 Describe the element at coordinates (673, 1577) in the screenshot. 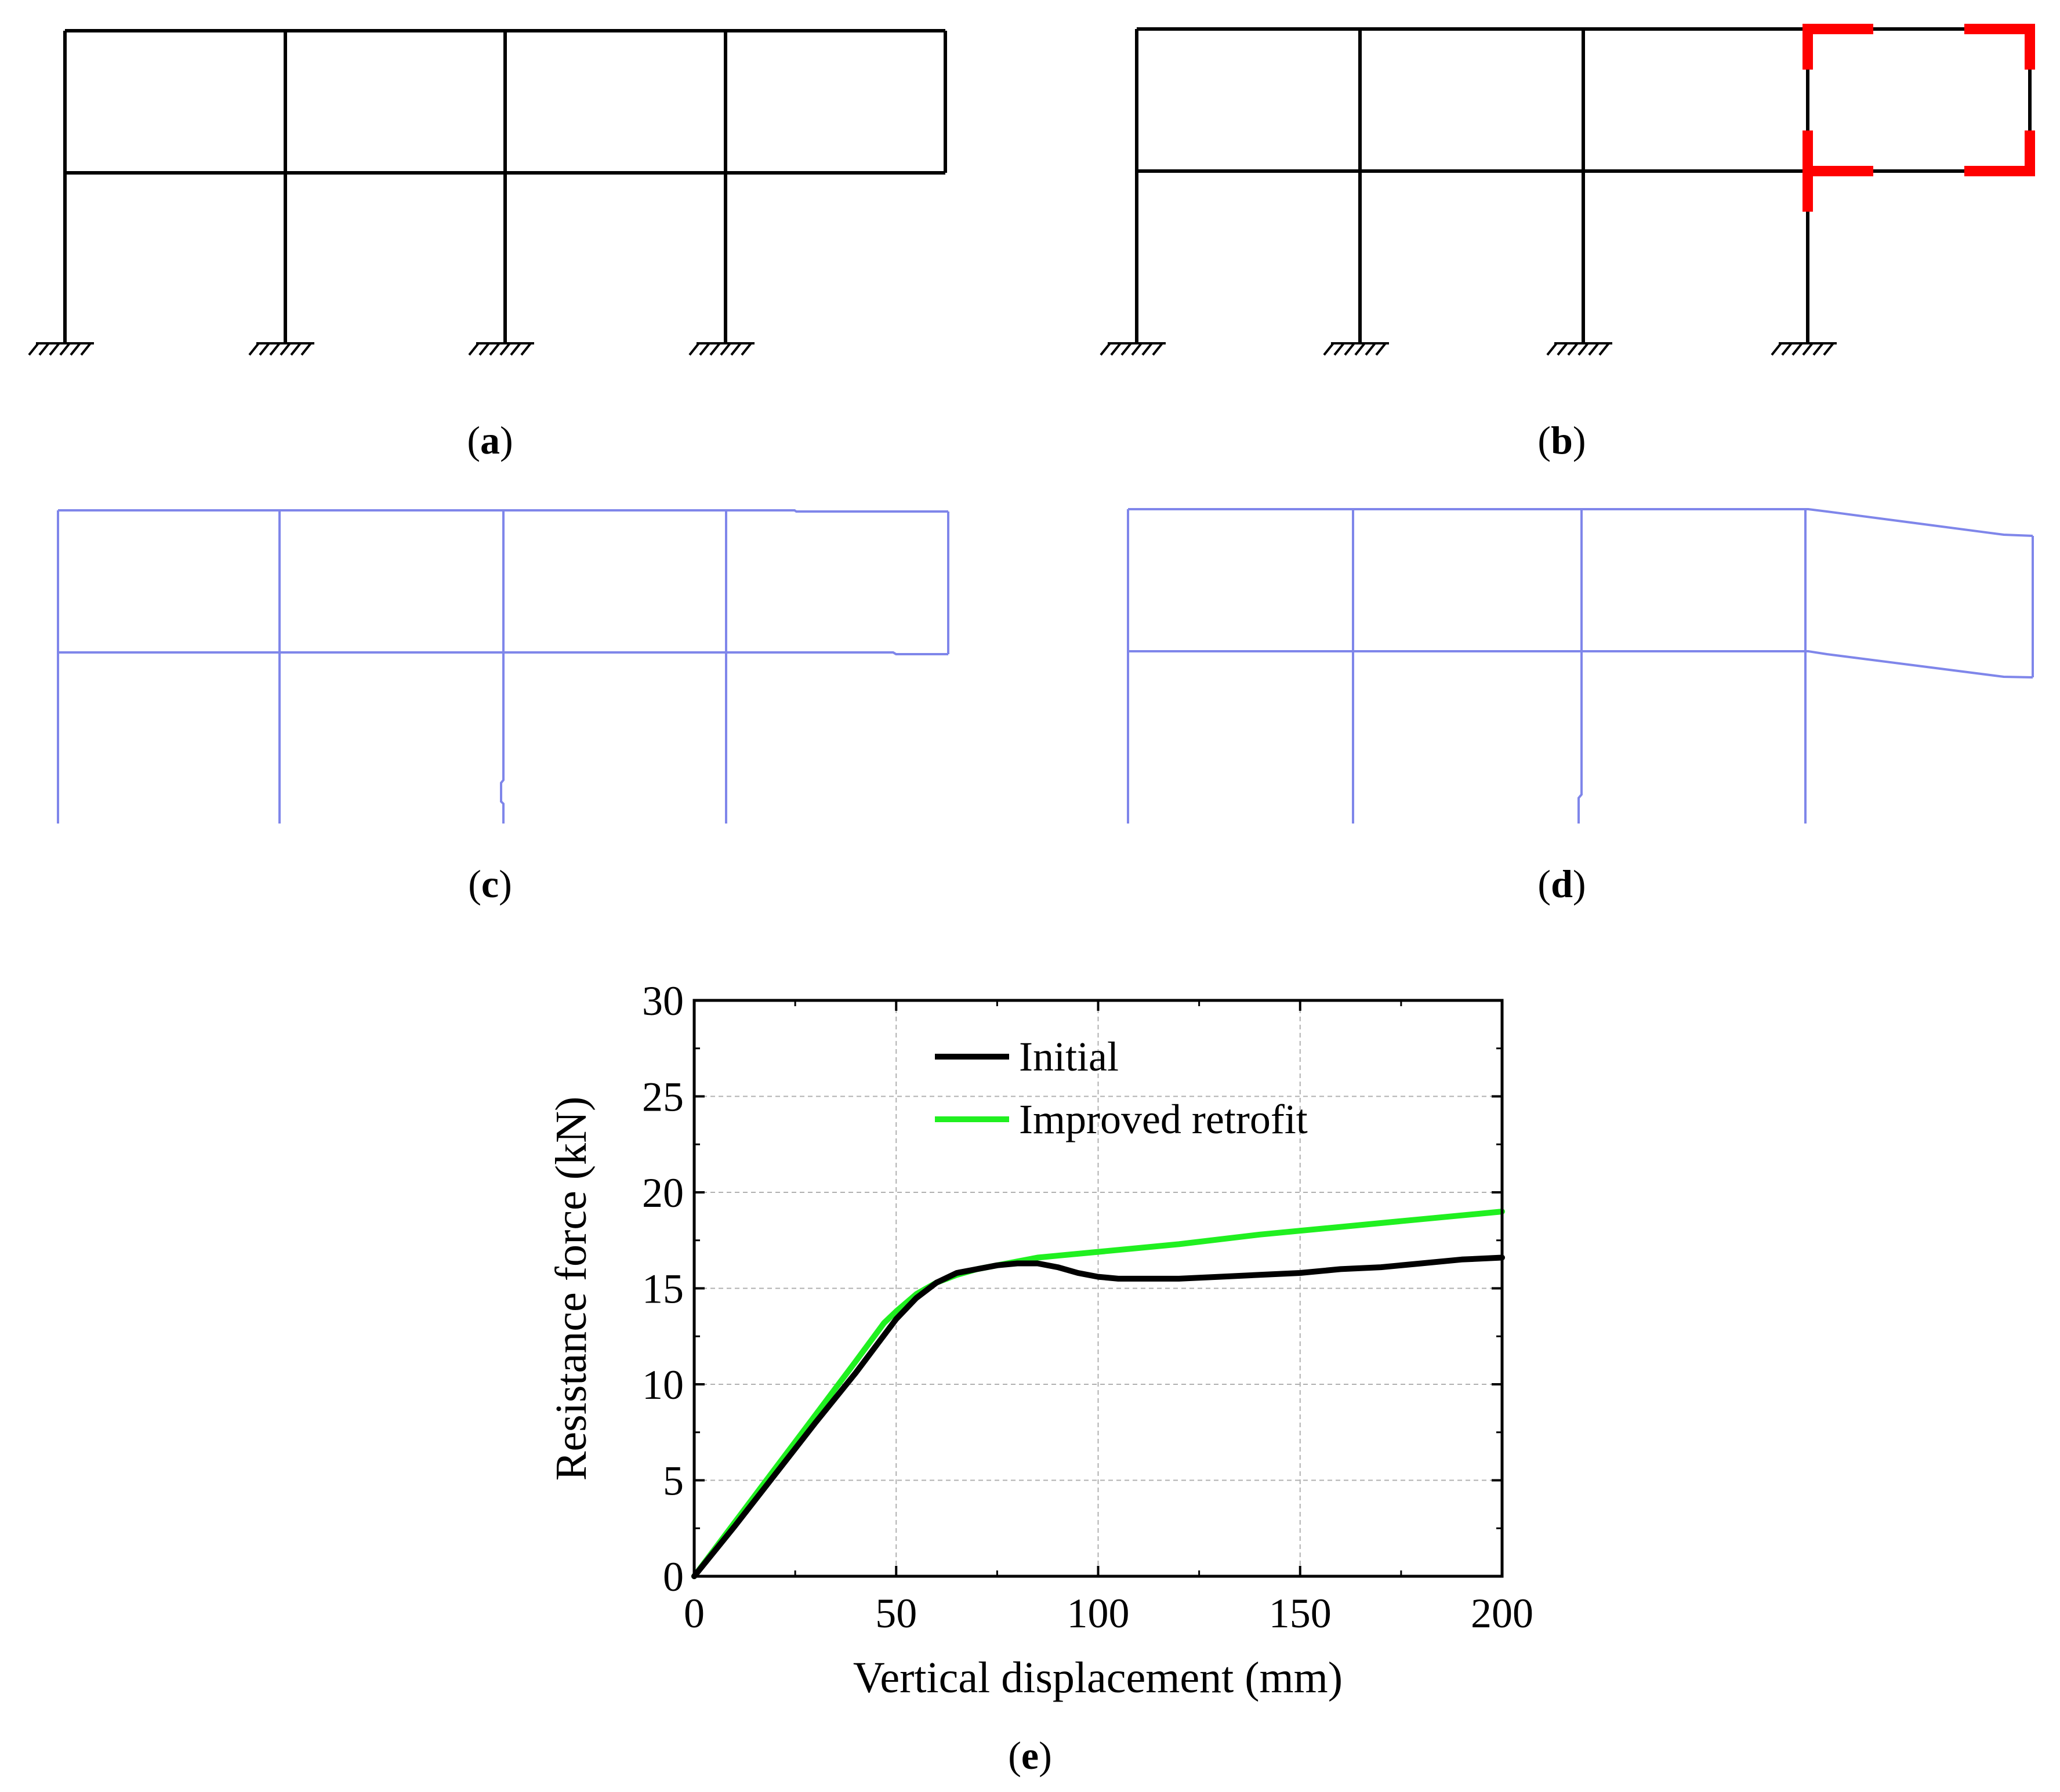

I see `y-tick-label: 0` at that location.